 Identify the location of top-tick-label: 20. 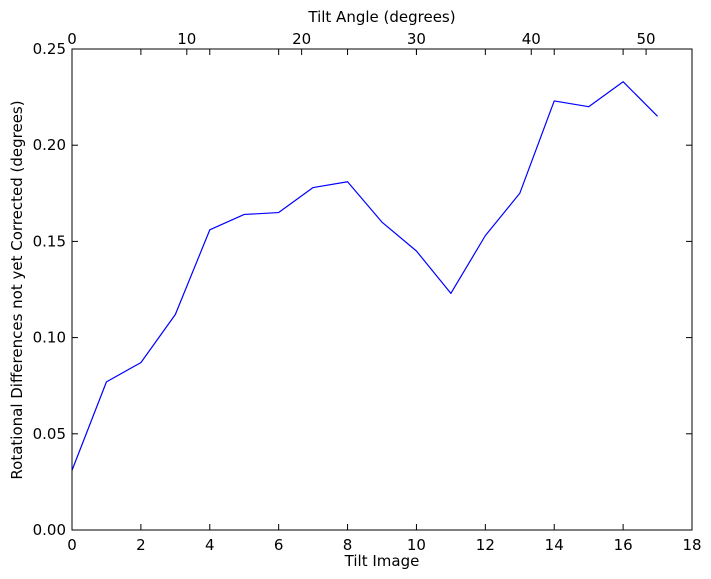
(301, 39).